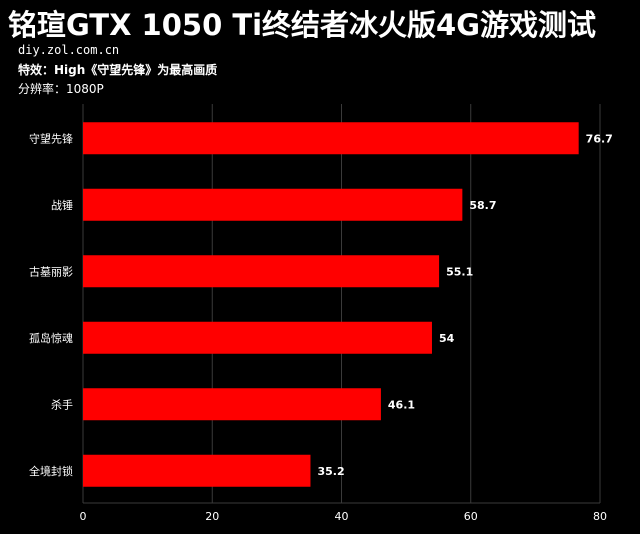 The width and height of the screenshot is (640, 534). I want to click on effect-setting: 特效：High《守望先锋》为最高画质, so click(118, 70).